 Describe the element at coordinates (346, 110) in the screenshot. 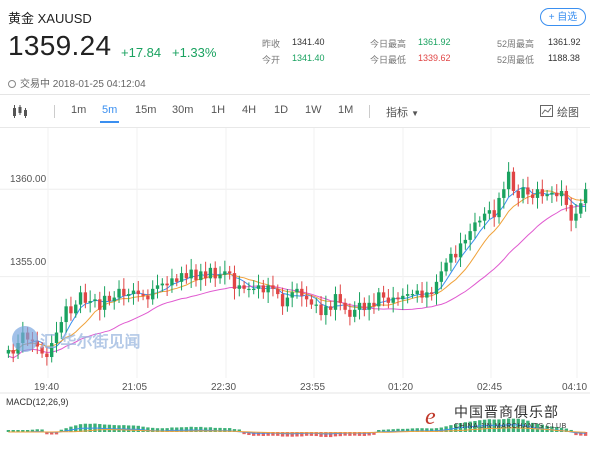

I see `period-1mo: 1M` at that location.